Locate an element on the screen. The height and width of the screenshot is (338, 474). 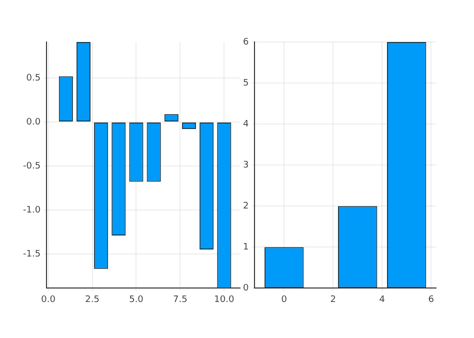
y-tick-label: 6 is located at coordinates (245, 42).